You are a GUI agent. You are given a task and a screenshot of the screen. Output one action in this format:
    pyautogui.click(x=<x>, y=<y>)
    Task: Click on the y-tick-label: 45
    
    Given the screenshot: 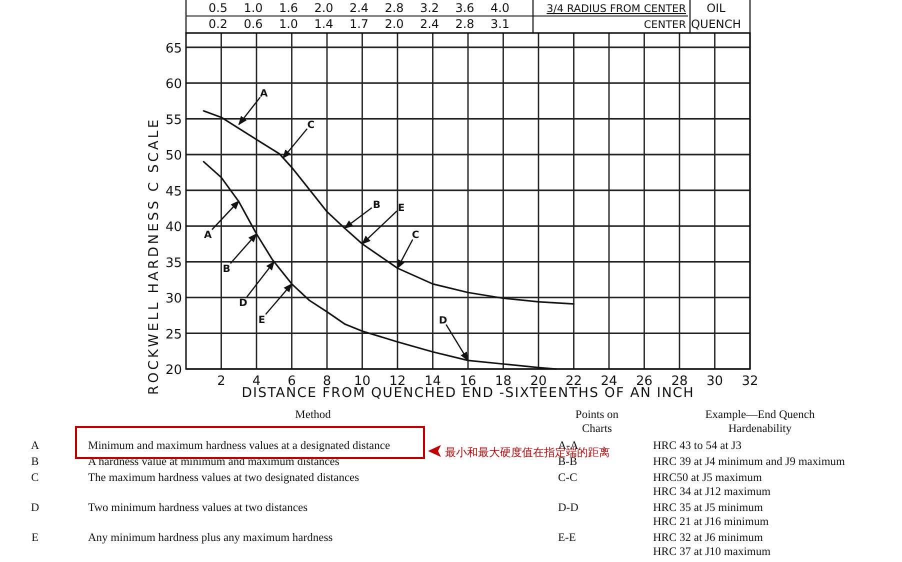 What is the action you would take?
    pyautogui.click(x=173, y=192)
    